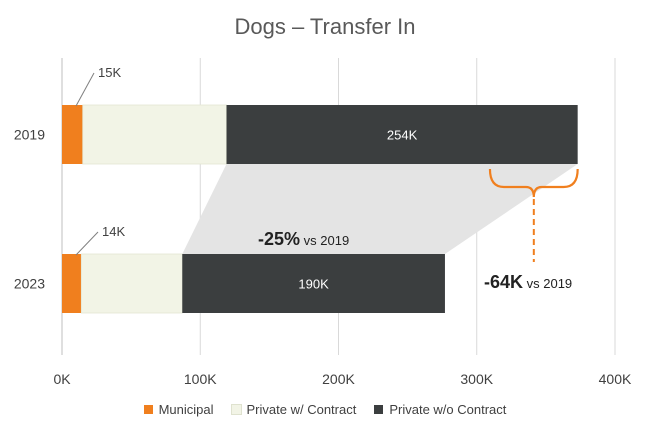 Image resolution: width=650 pixels, height=436 pixels. What do you see at coordinates (109, 72) in the screenshot?
I see `data-label-municipal: 15K` at bounding box center [109, 72].